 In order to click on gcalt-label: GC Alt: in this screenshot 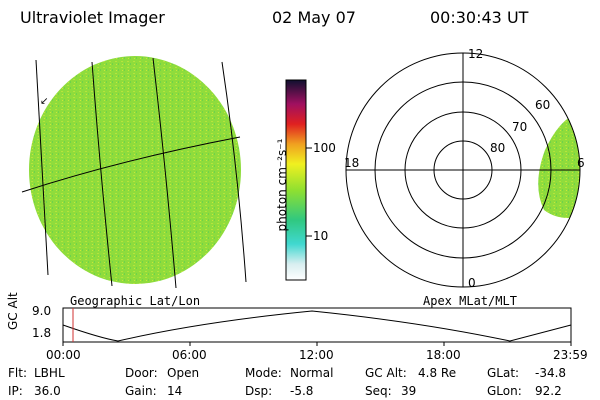, I will do `click(386, 373)`.